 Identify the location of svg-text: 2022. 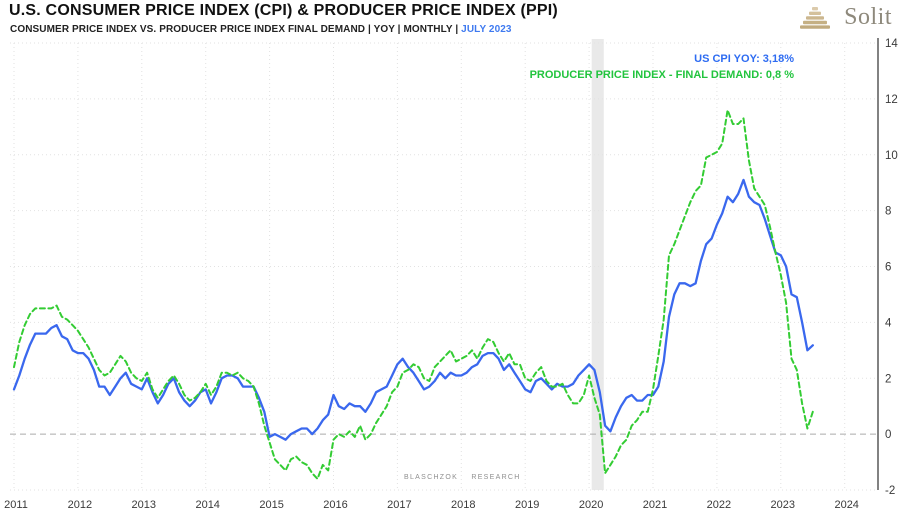
(719, 505).